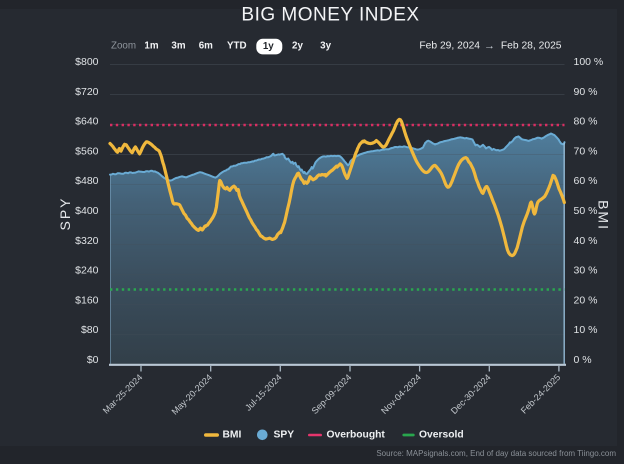 The image size is (624, 464). Describe the element at coordinates (586, 330) in the screenshot. I see `svg-text: 10 %` at that location.